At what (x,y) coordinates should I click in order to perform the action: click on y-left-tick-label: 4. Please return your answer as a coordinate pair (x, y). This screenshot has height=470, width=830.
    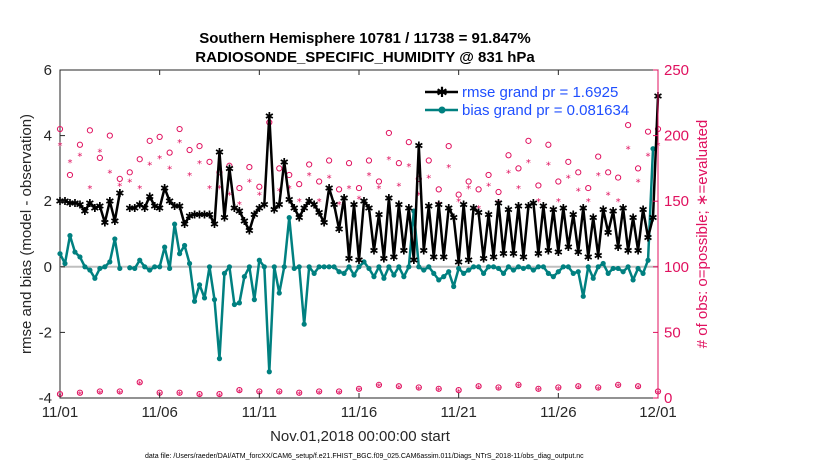
    Looking at the image, I should click on (48, 136).